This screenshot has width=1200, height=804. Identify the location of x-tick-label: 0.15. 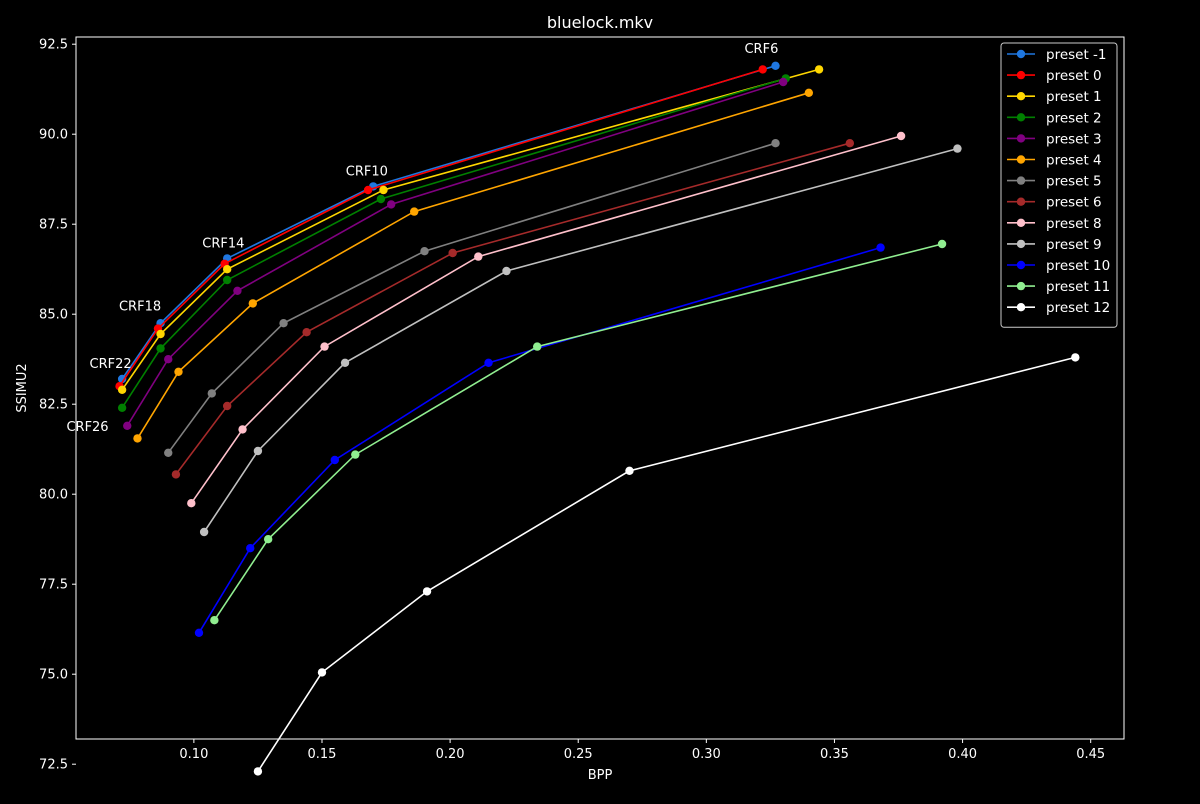
(322, 754).